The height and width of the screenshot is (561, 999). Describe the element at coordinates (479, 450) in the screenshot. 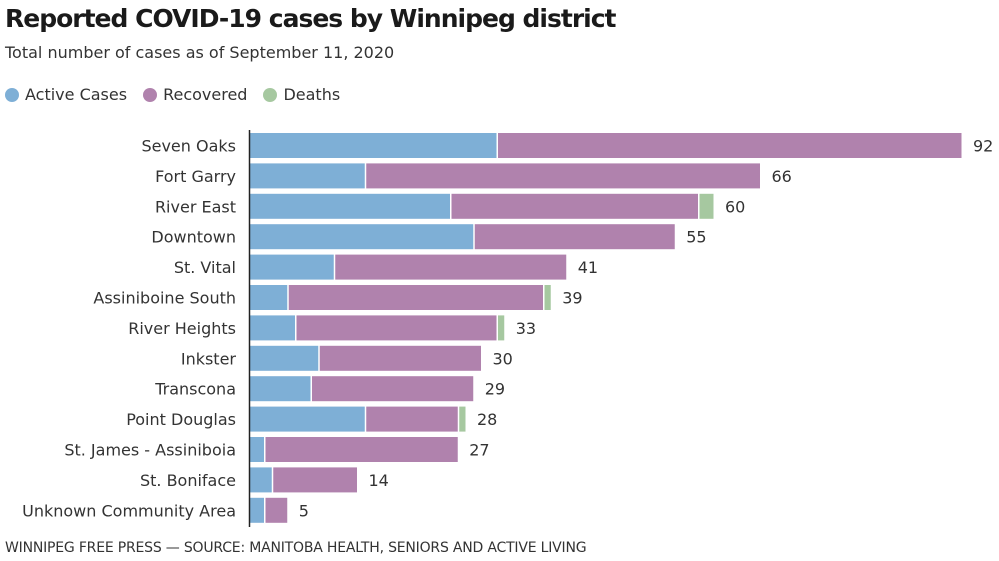

I see `total-label: 27` at that location.